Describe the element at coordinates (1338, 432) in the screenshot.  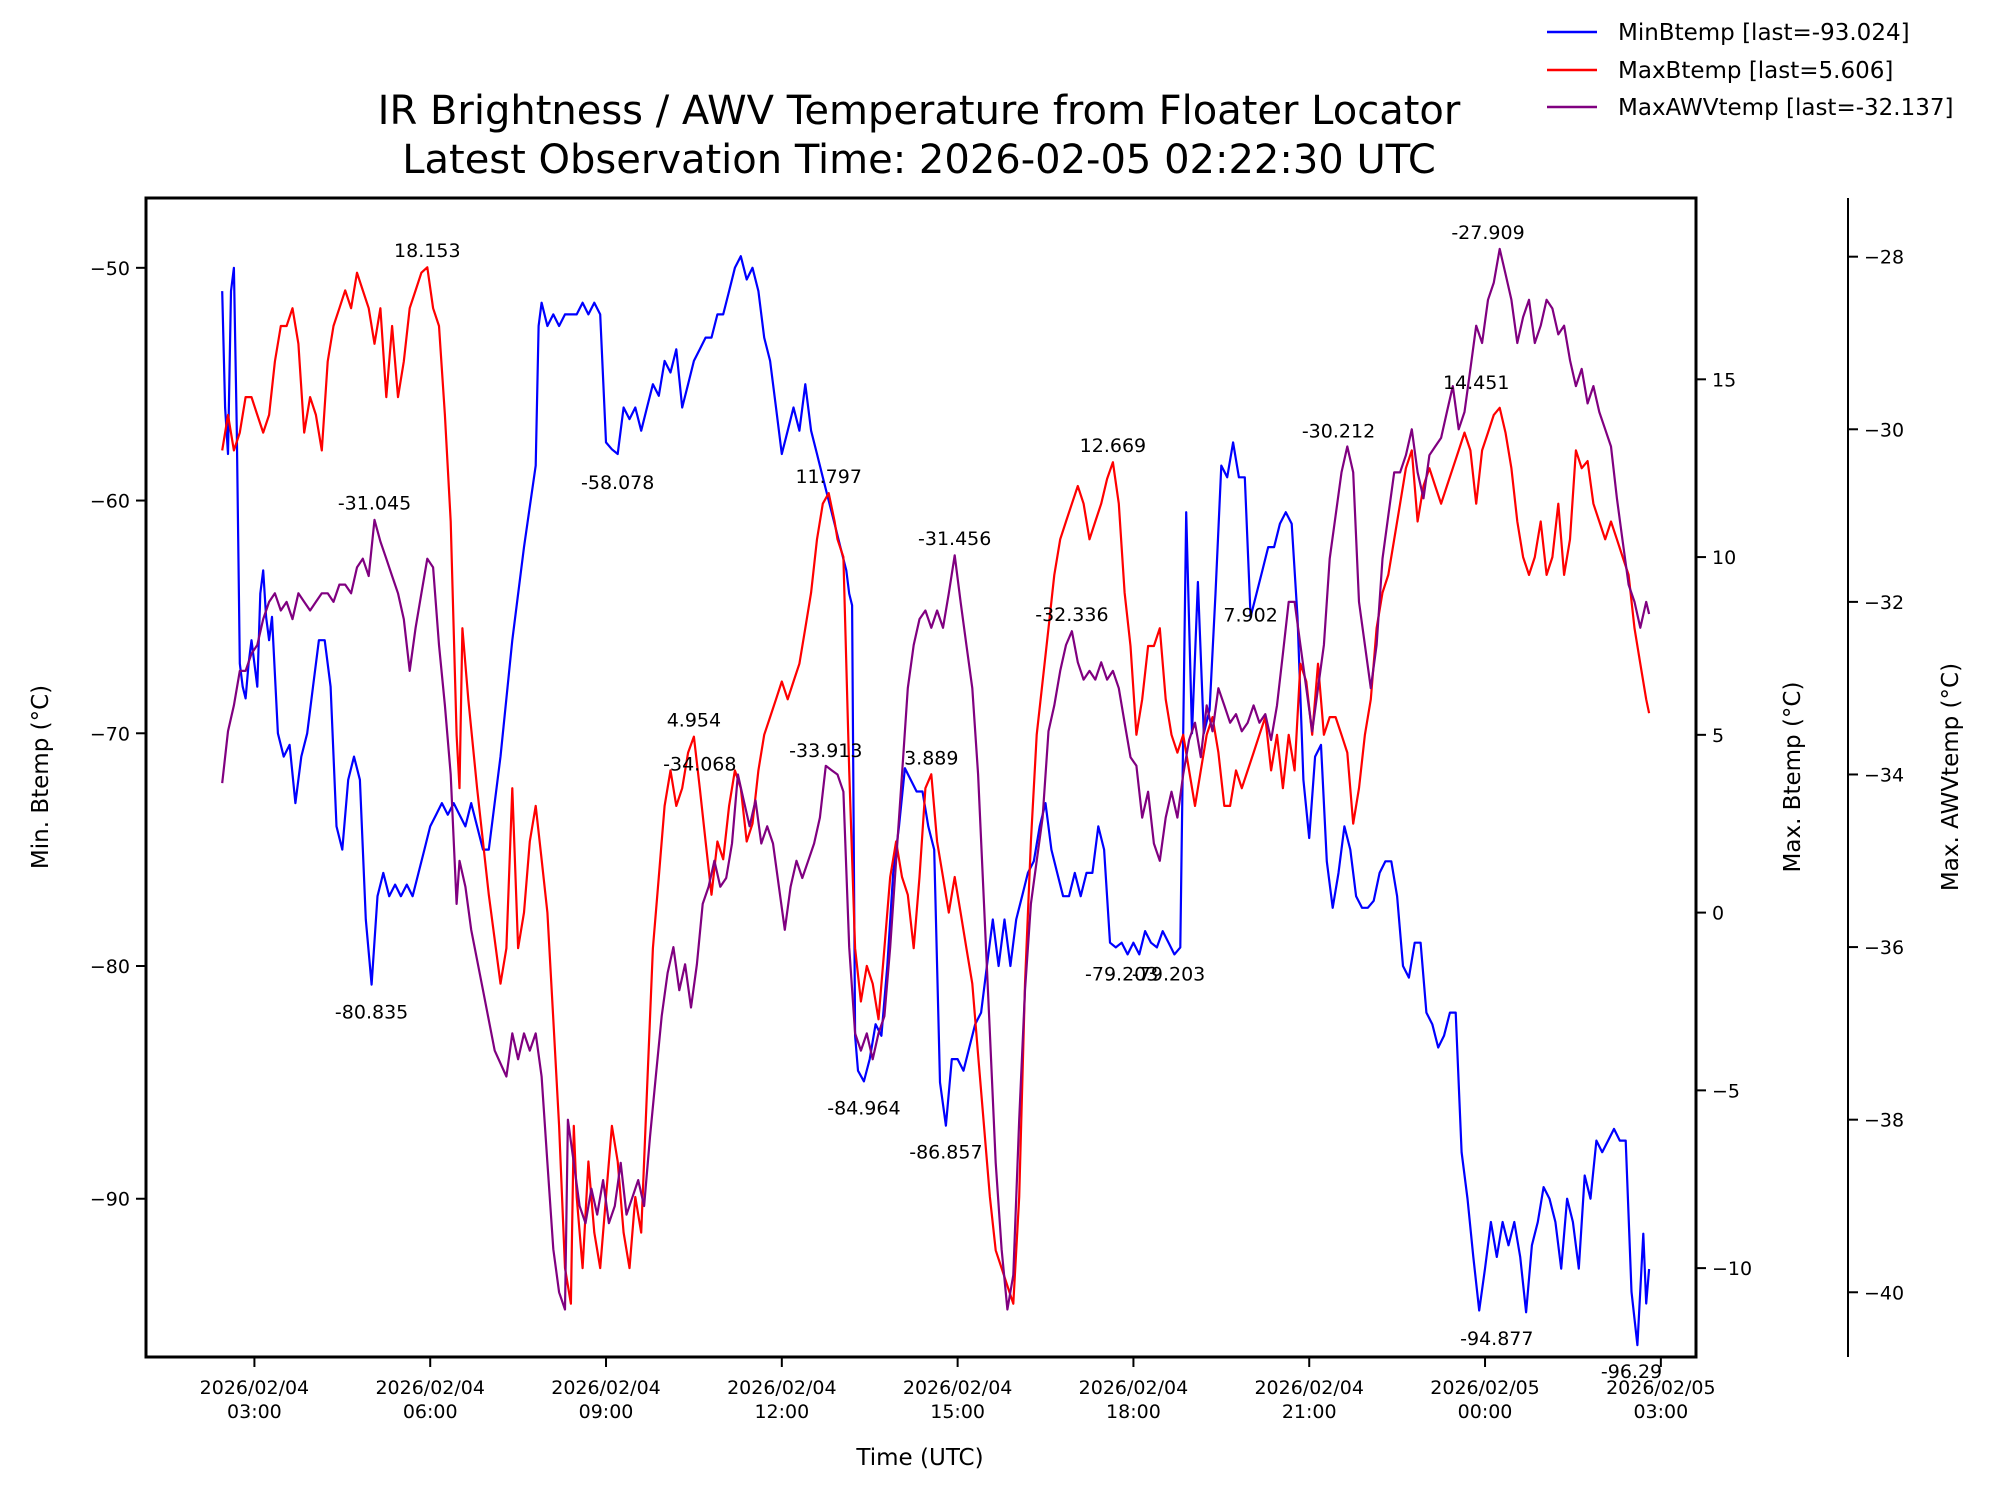
I see `annotation-label: -30.212` at that location.